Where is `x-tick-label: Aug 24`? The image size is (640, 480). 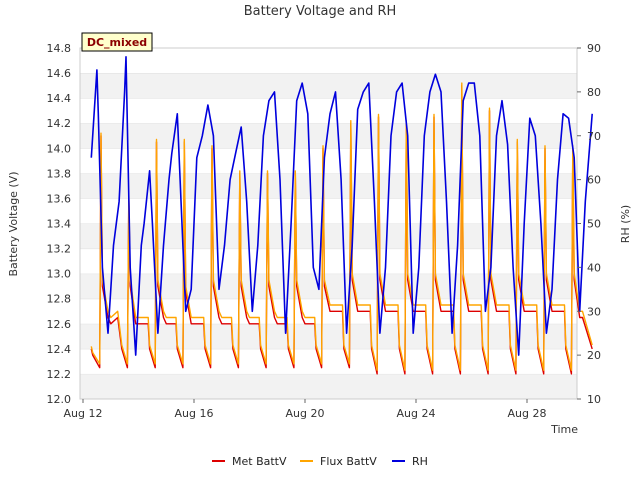 x-tick-label: Aug 24 is located at coordinates (416, 413).